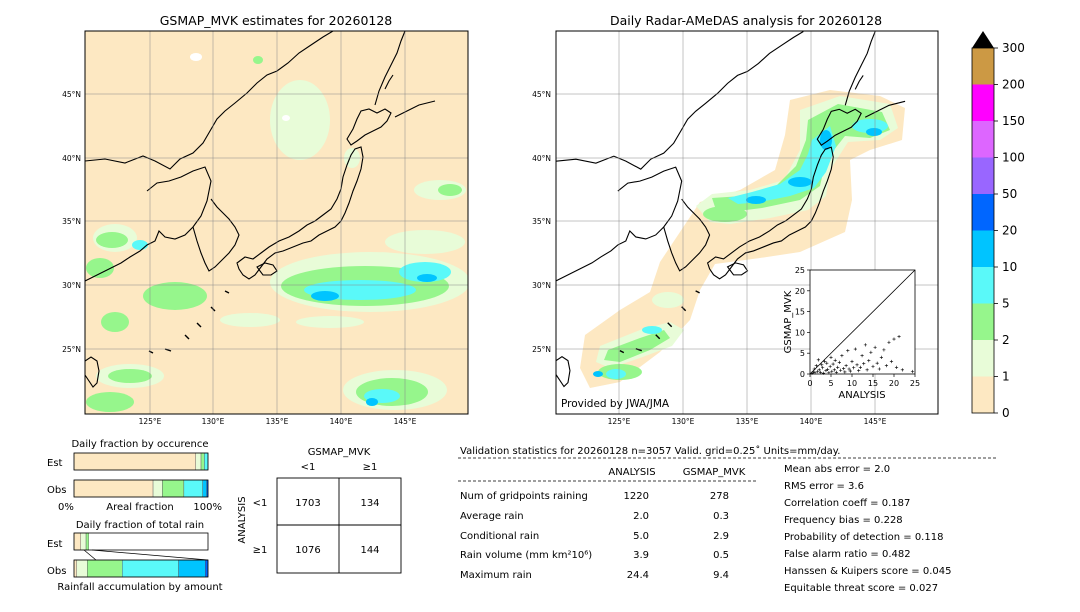 The image size is (1080, 612). I want to click on inset-x-tick-label: 5, so click(830, 383).